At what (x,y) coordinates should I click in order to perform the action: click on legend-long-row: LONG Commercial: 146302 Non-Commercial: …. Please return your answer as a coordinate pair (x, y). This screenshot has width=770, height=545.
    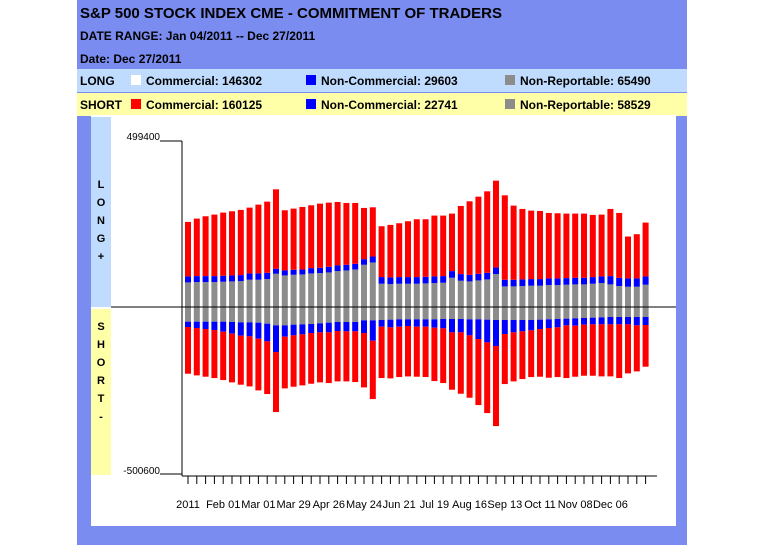
    Looking at the image, I should click on (382, 80).